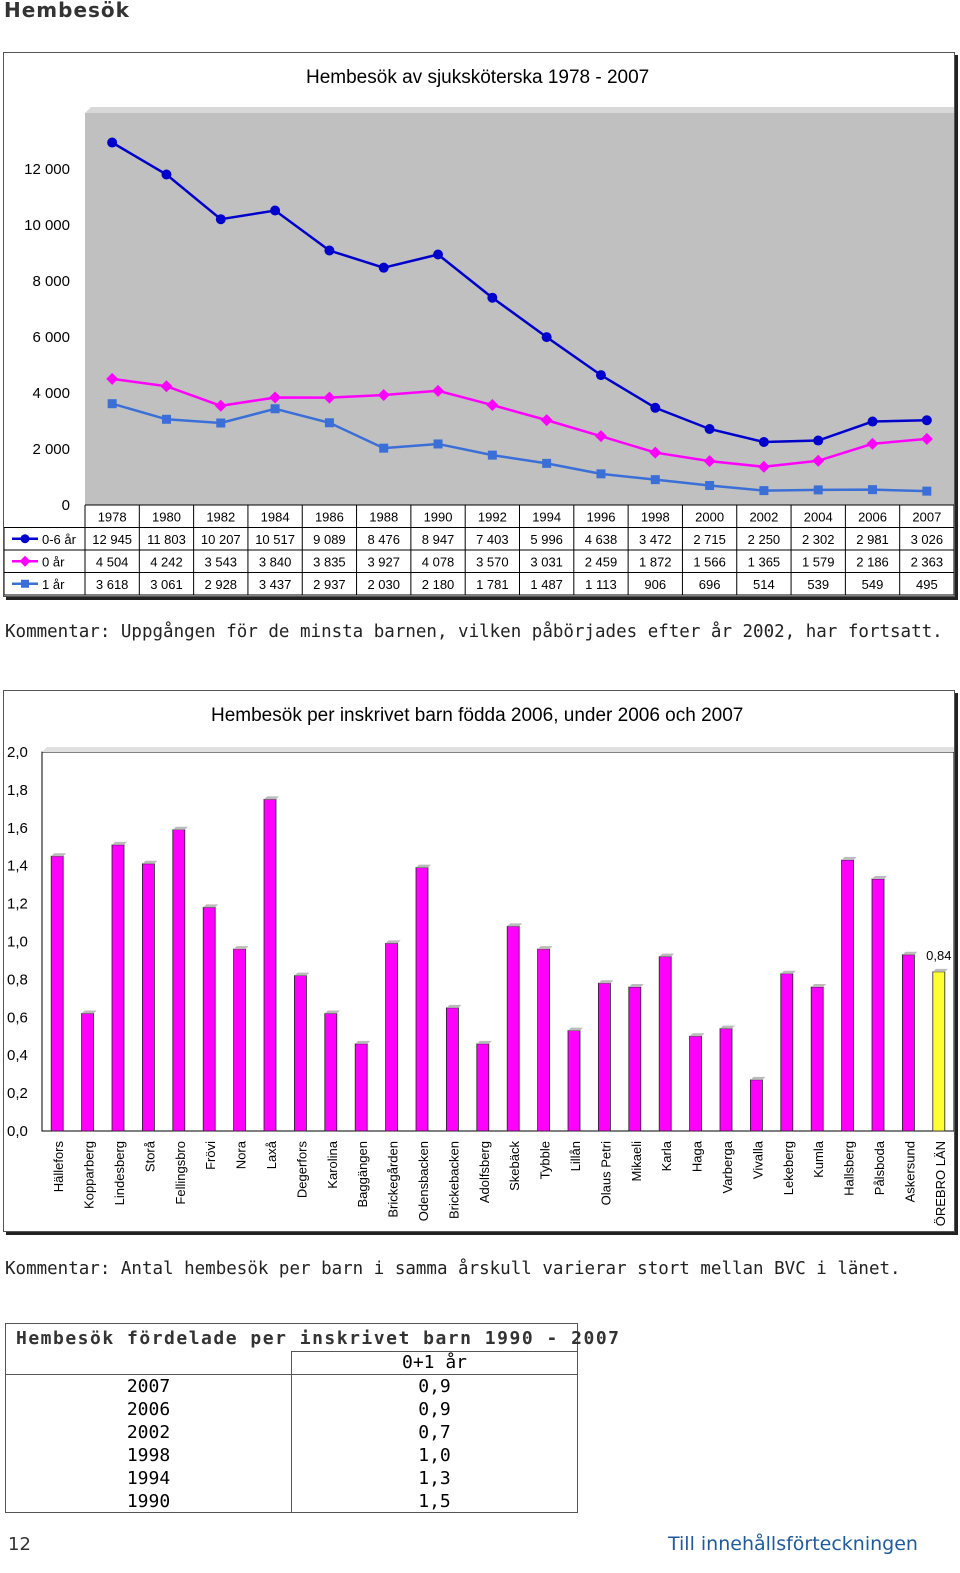 This screenshot has width=960, height=1573. I want to click on page-heading: Hembesök, so click(67, 11).